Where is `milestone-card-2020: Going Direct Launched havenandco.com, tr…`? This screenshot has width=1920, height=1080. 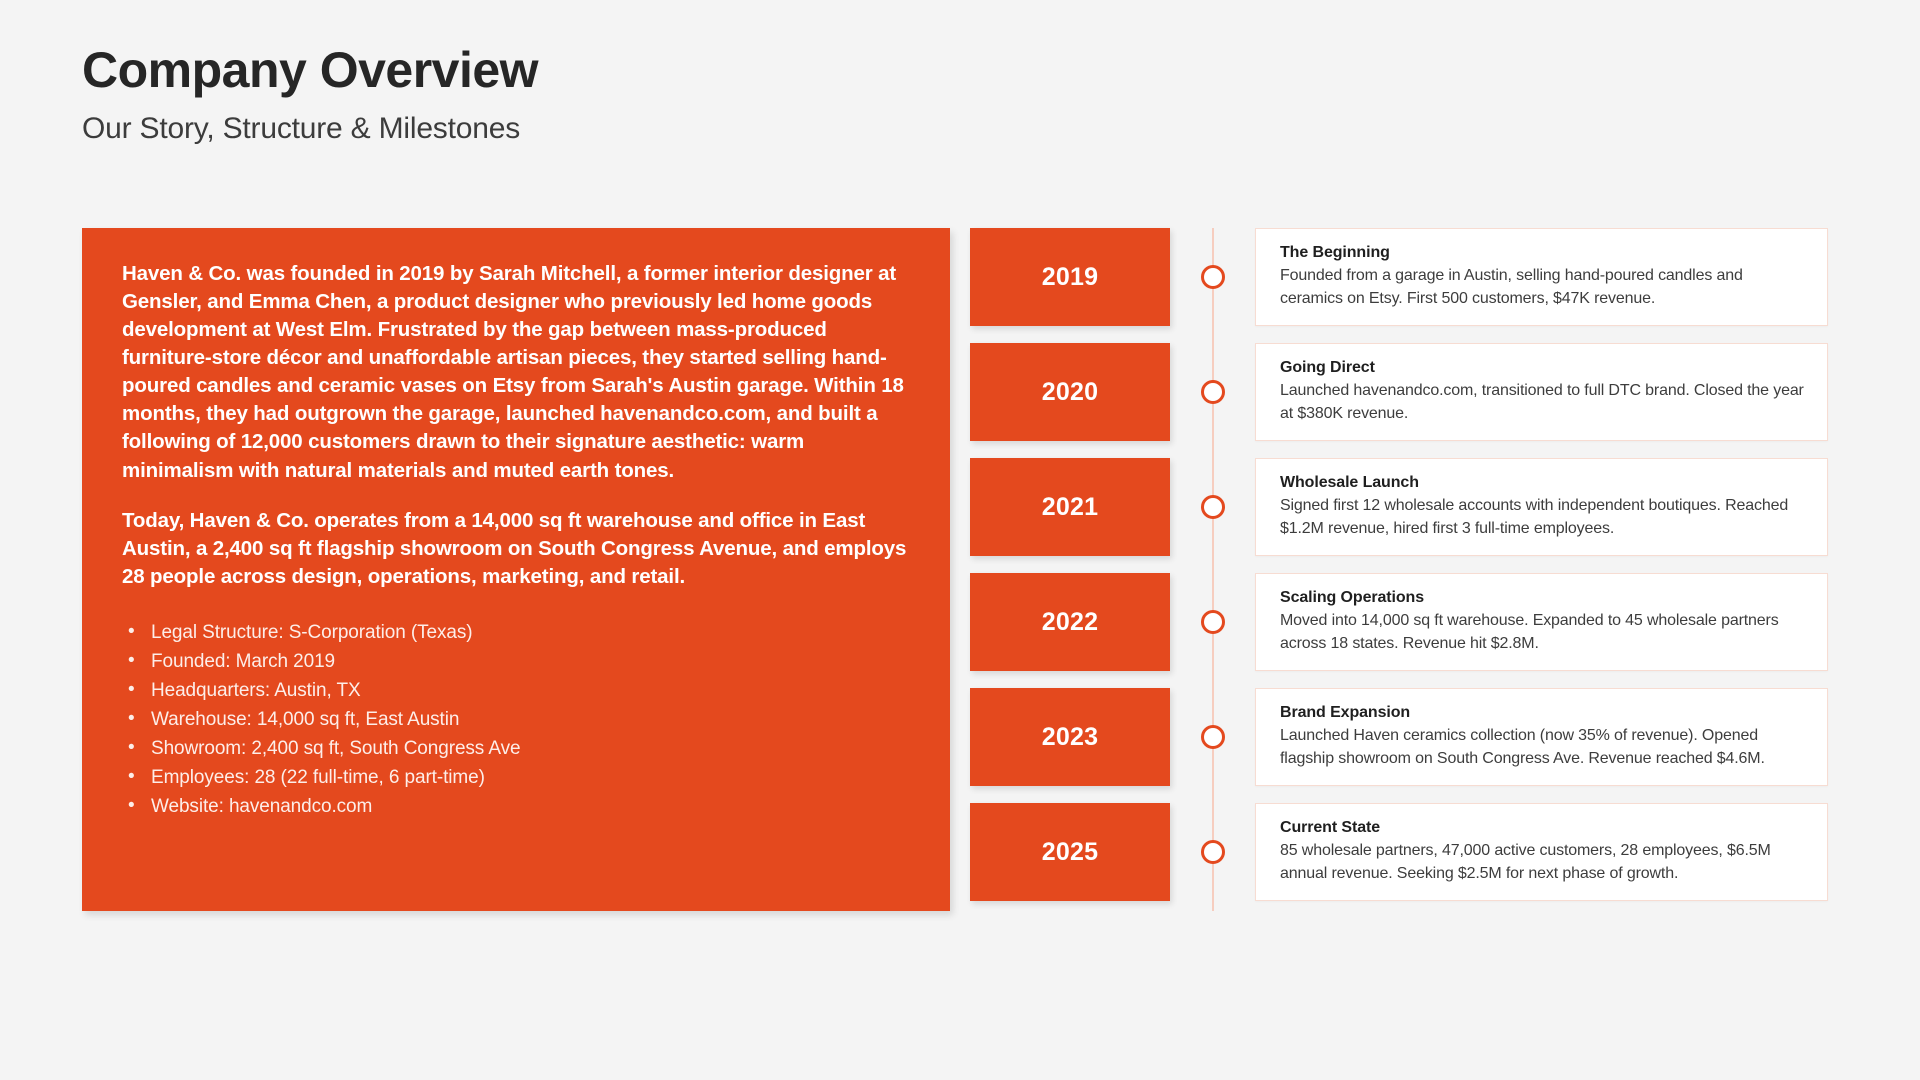
milestone-card-2020: Going Direct Launched havenandco.com, tr… is located at coordinates (1541, 392).